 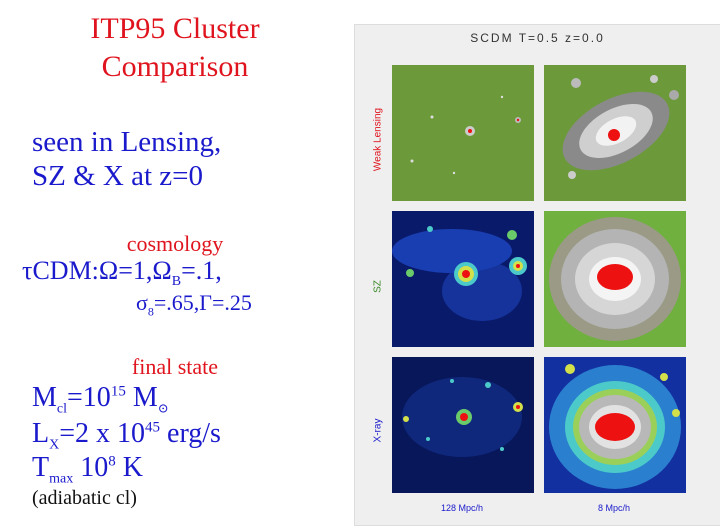 I want to click on t-value: 10, so click(x=91, y=467).